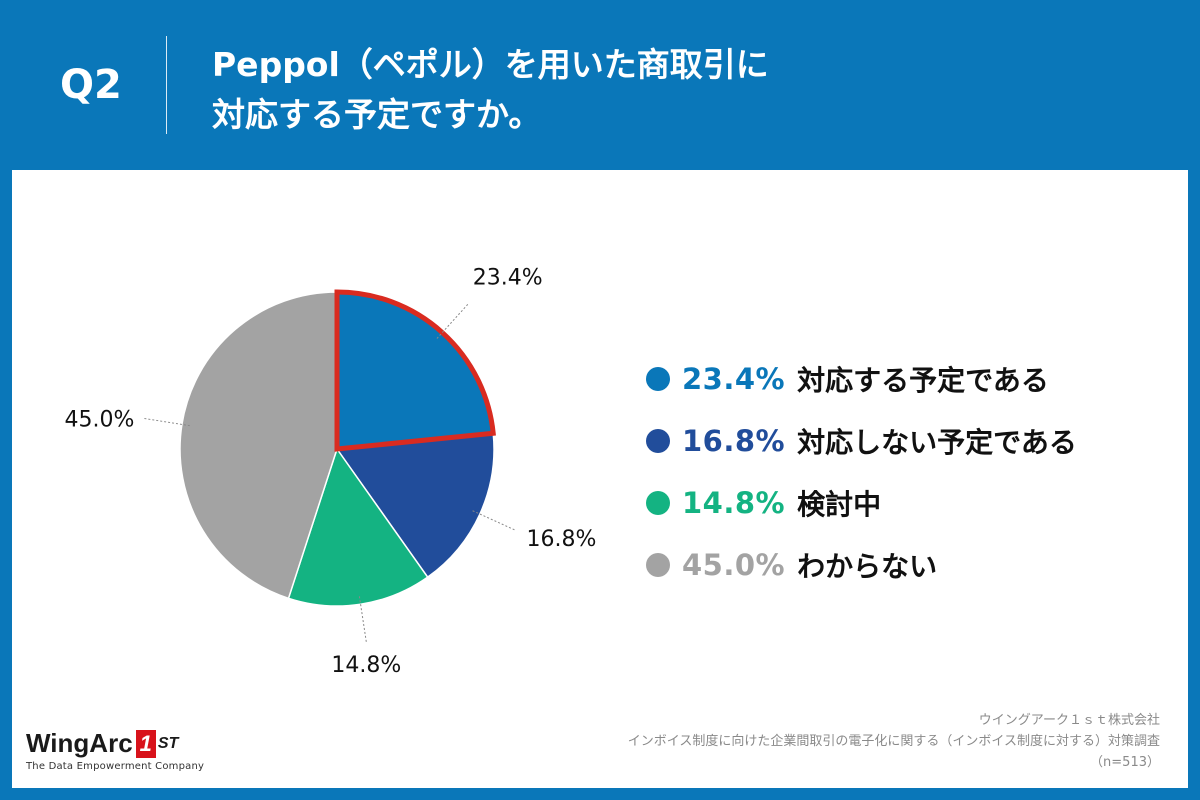  I want to click on question-line-1: Peppol（ペポル）を用いた商取引に, so click(490, 64).